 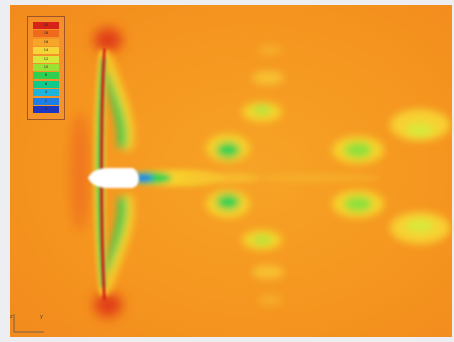 I want to click on legend-swatch: 8, so click(x=46, y=76).